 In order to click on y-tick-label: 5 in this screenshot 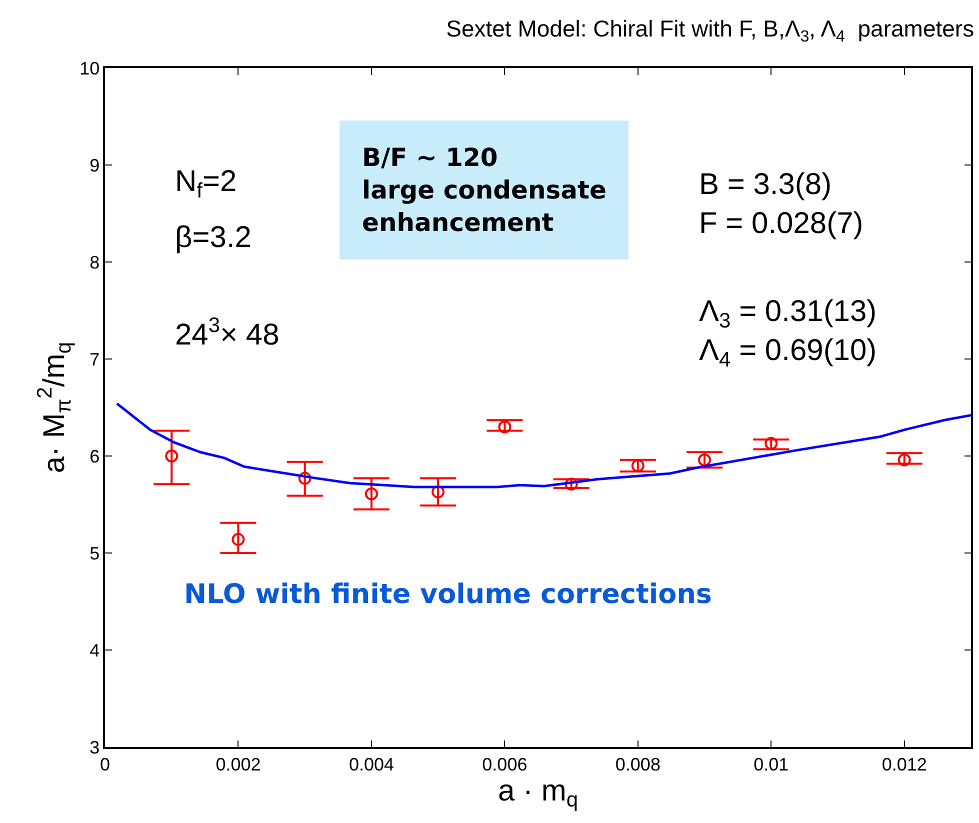, I will do `click(95, 553)`.